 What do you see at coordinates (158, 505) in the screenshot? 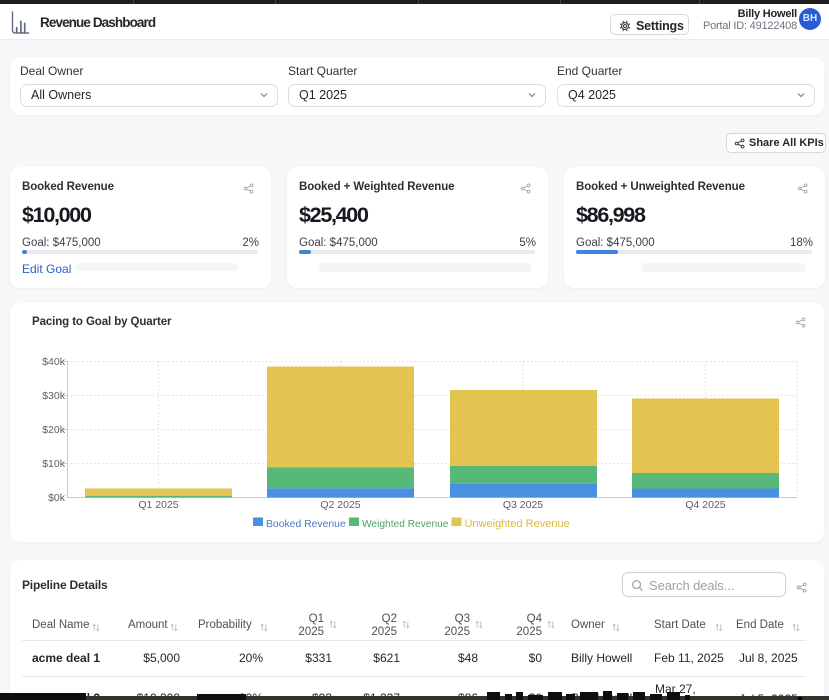
I see `svg-text: Q1 2025` at bounding box center [158, 505].